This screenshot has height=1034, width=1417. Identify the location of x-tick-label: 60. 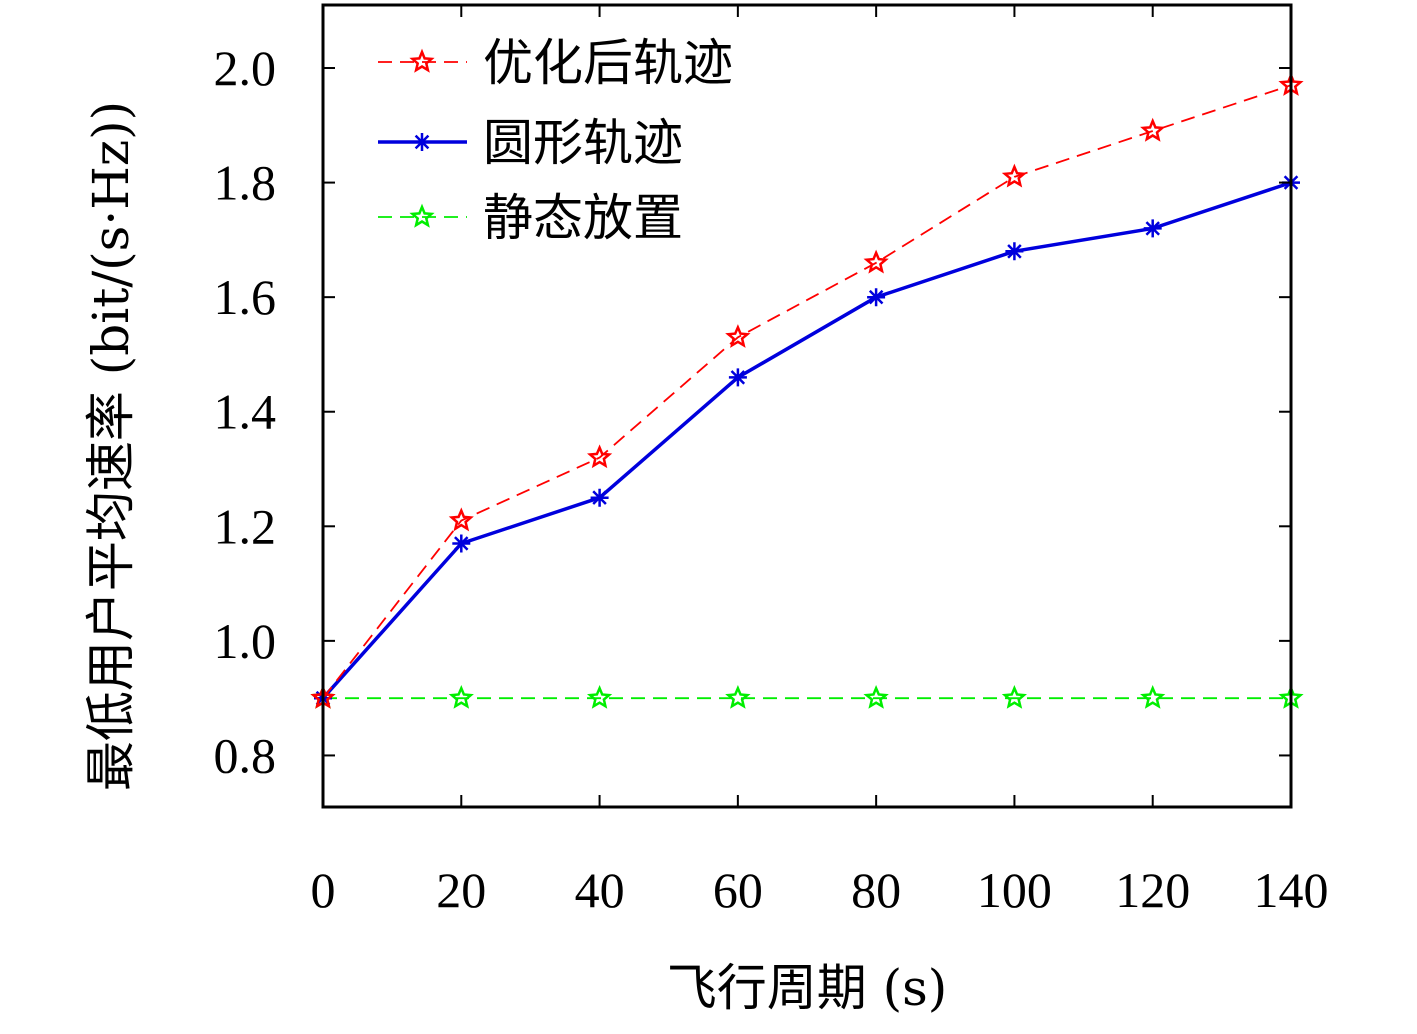
(738, 890).